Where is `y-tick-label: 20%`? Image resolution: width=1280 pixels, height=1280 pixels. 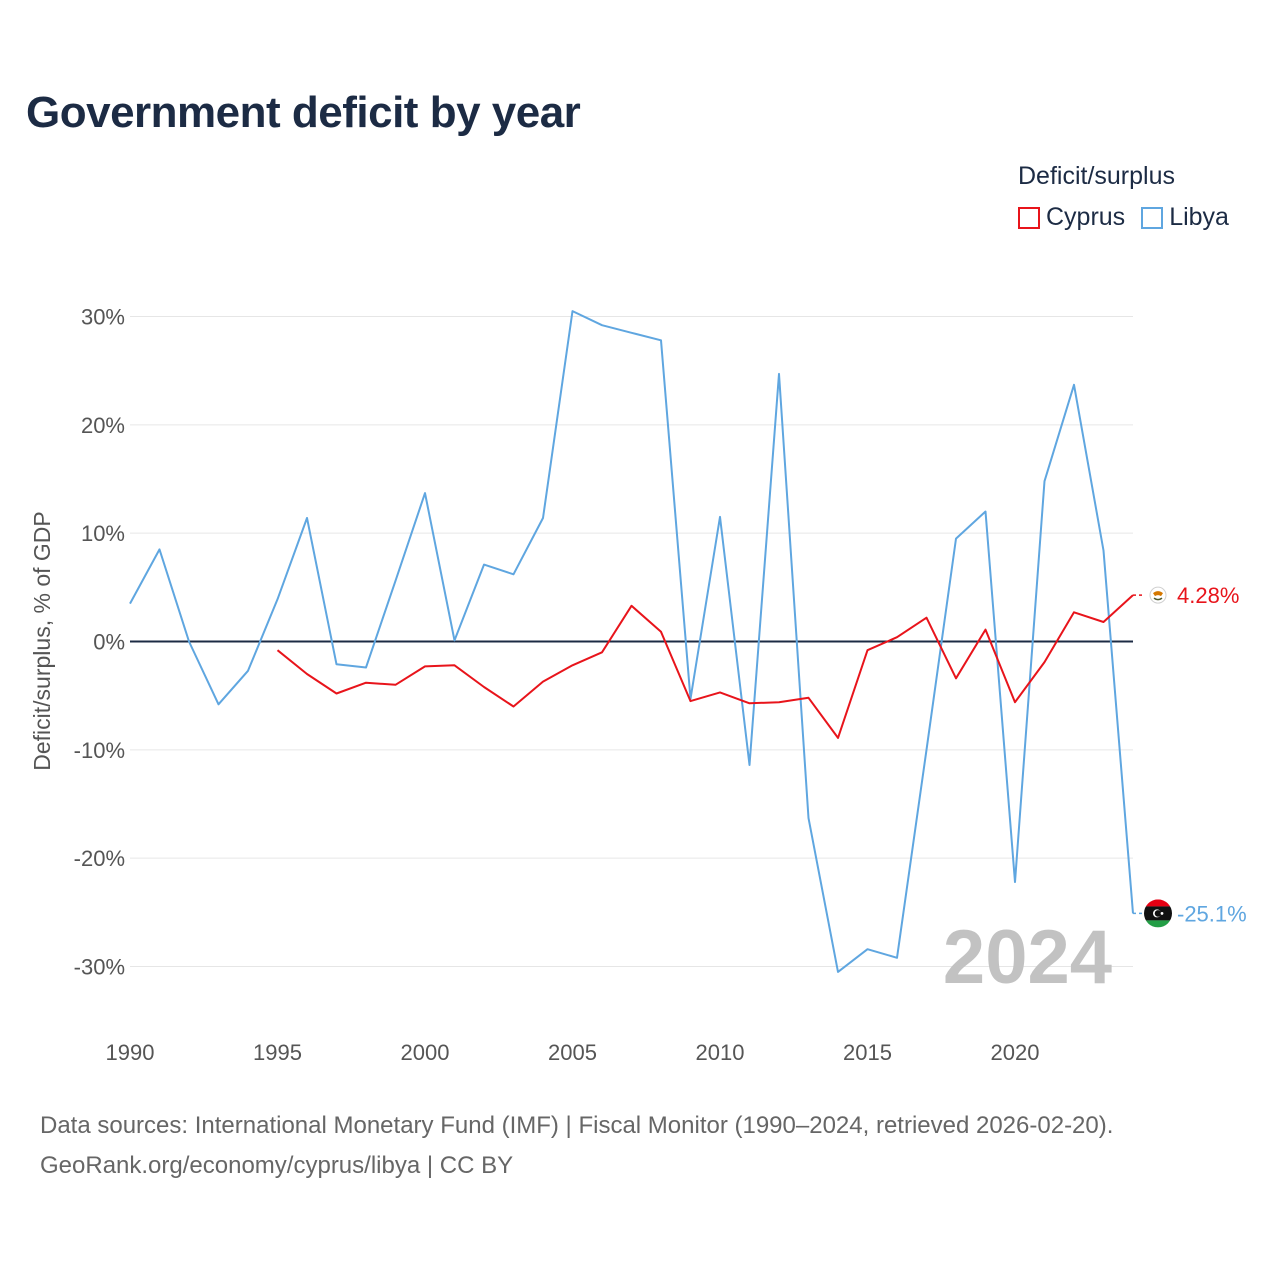
y-tick-label: 20% is located at coordinates (103, 425).